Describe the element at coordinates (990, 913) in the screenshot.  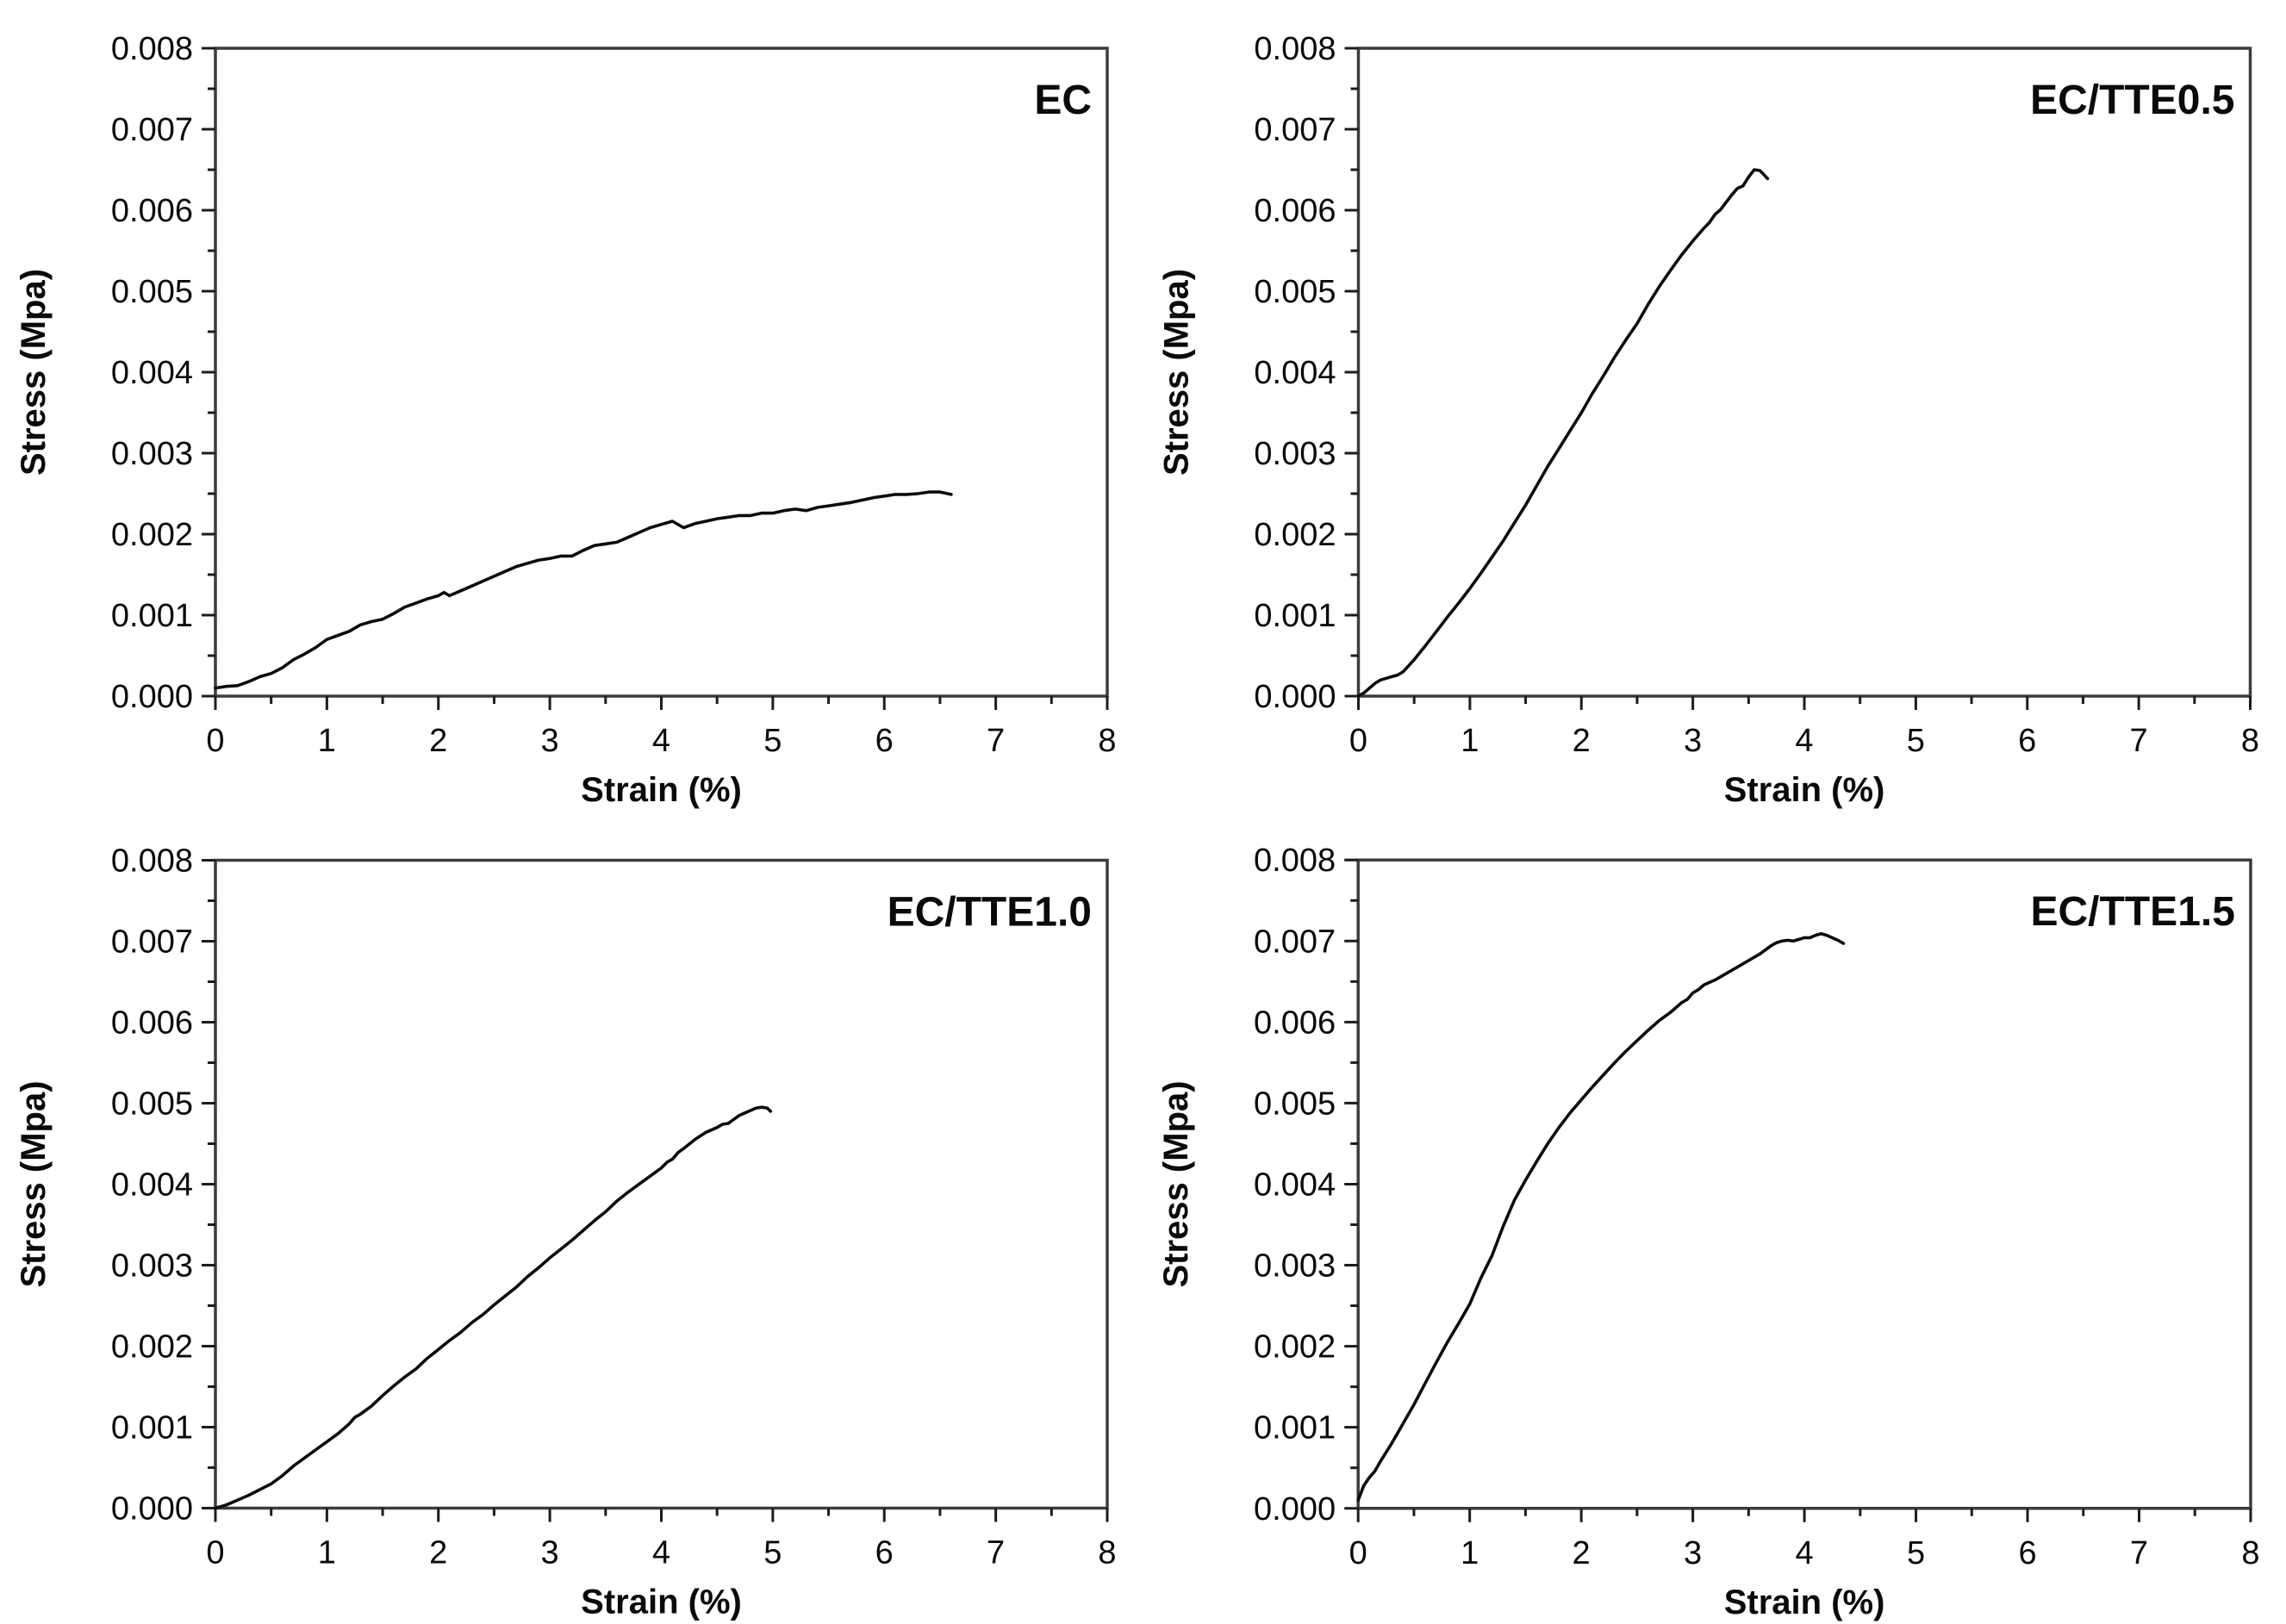
I see `chart-title: EC/TTE1.0` at that location.